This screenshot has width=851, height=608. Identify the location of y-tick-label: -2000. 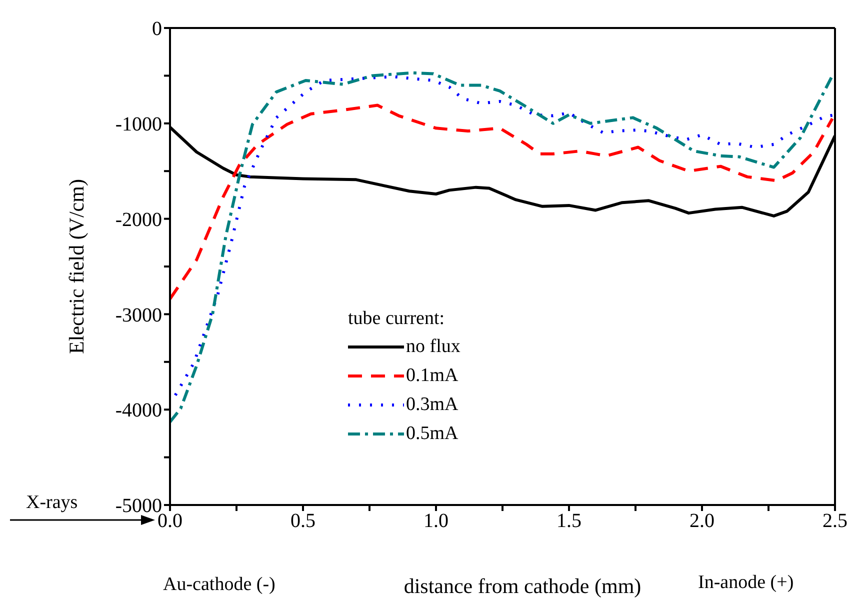
(138, 219).